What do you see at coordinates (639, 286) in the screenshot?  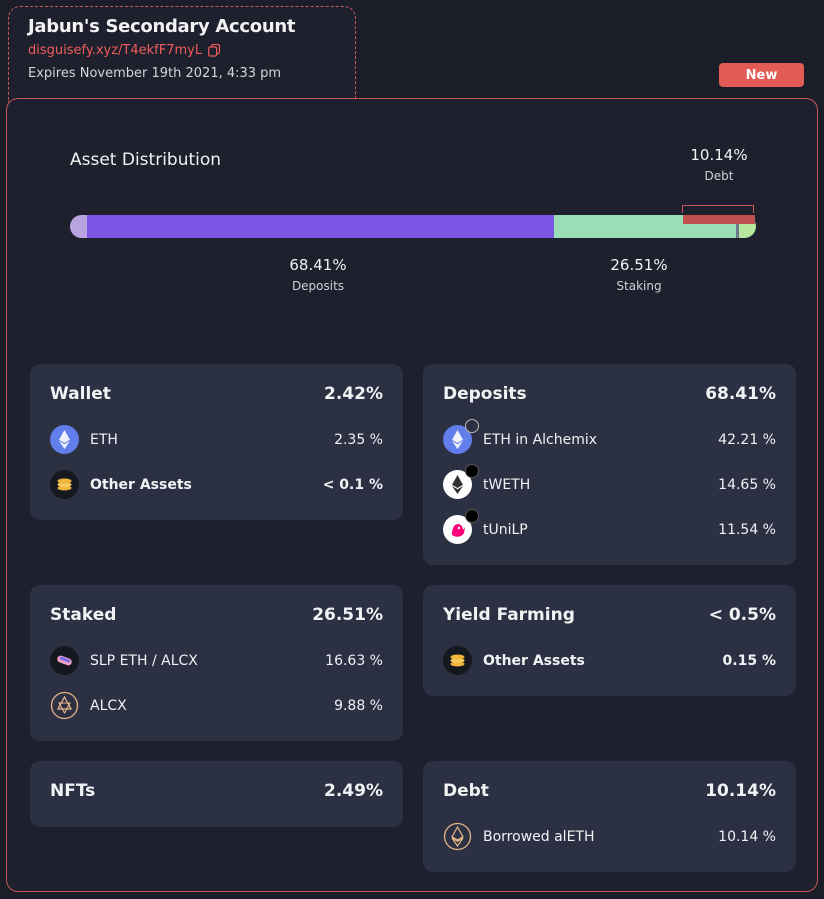 I see `staking-name: Staking` at bounding box center [639, 286].